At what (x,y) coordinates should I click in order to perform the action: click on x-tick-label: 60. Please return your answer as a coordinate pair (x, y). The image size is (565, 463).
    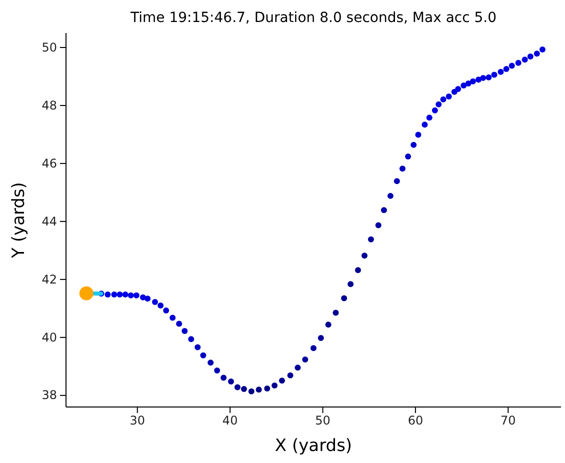
    Looking at the image, I should click on (416, 421).